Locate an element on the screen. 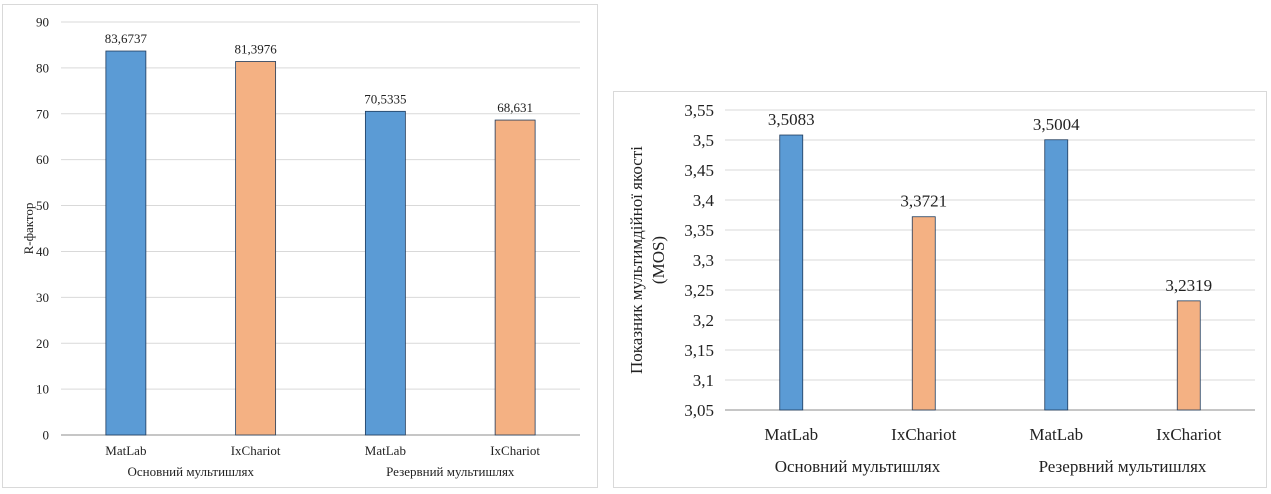 The height and width of the screenshot is (494, 1271). y-axis-label: (MOS) is located at coordinates (658, 260).